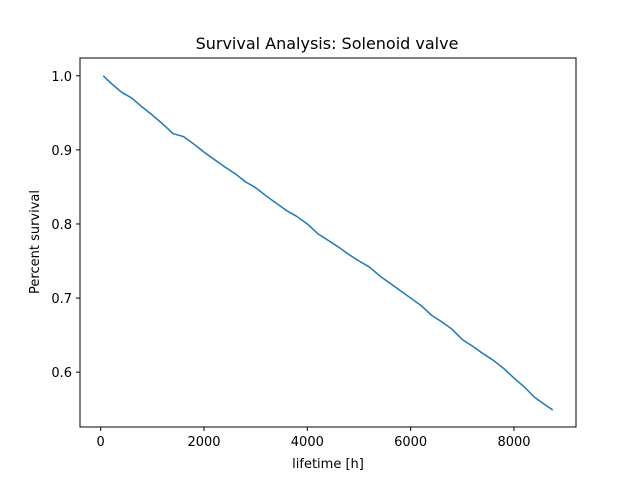 This screenshot has width=640, height=480. Describe the element at coordinates (61, 77) in the screenshot. I see `y-tick-label: 1.0` at that location.